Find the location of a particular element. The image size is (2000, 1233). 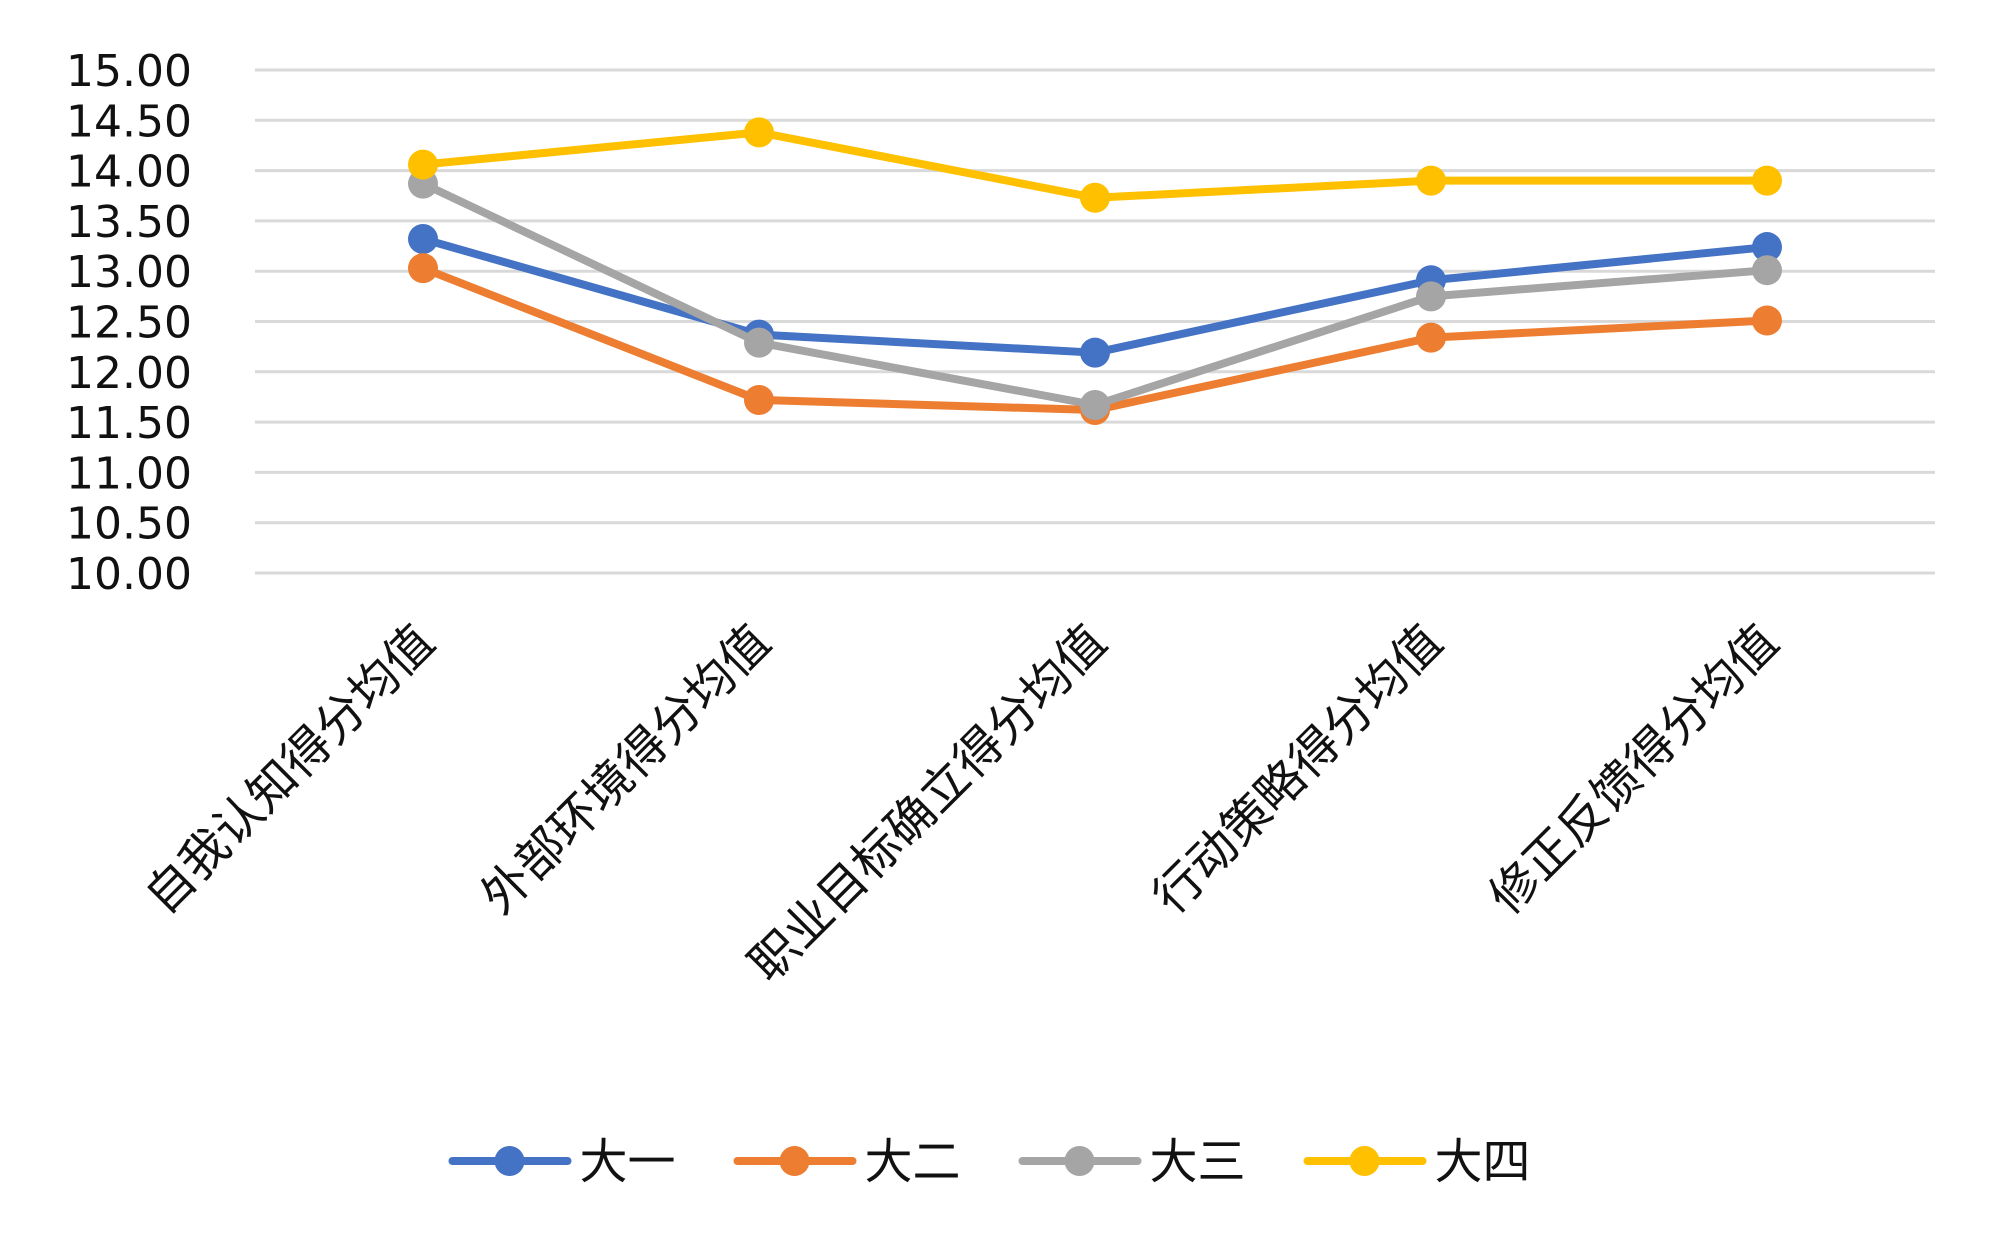

legend-item: 大三 is located at coordinates (1132, 1162).